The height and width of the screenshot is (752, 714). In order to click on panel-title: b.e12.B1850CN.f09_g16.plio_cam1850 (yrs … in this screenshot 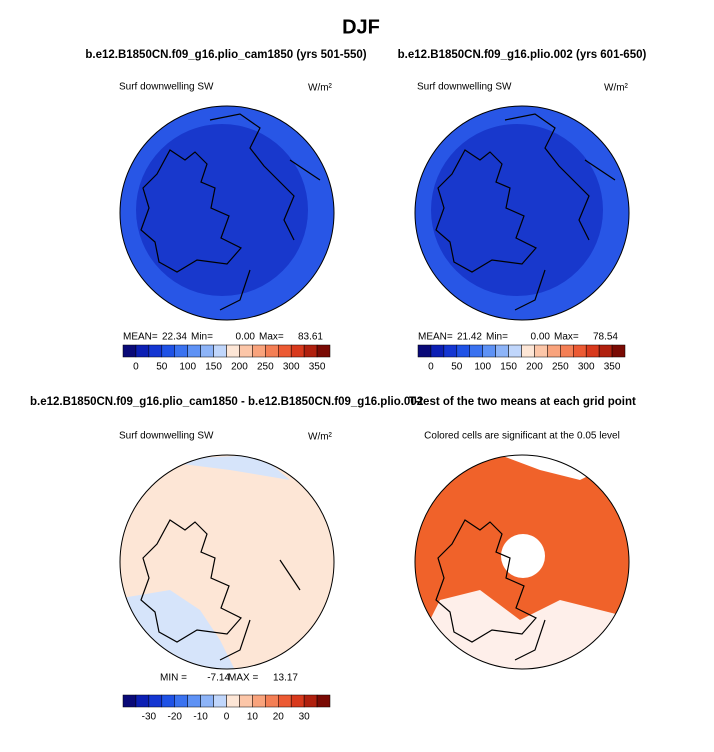, I will do `click(225, 55)`.